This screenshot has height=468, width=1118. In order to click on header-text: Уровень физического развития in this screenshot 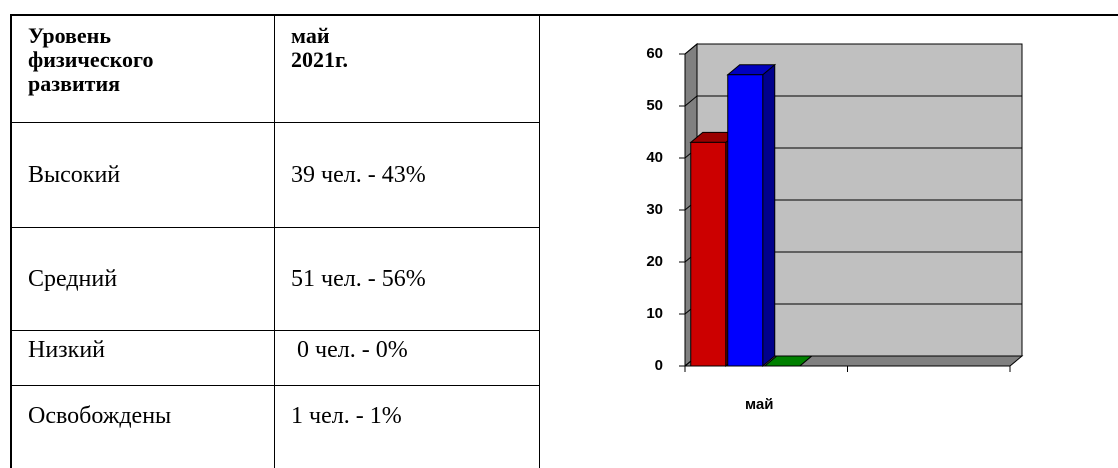, I will do `click(91, 59)`.